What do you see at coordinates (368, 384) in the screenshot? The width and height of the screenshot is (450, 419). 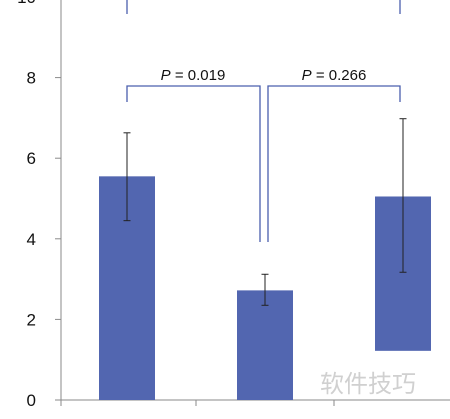 I see `watermark-text: 软件技巧` at bounding box center [368, 384].